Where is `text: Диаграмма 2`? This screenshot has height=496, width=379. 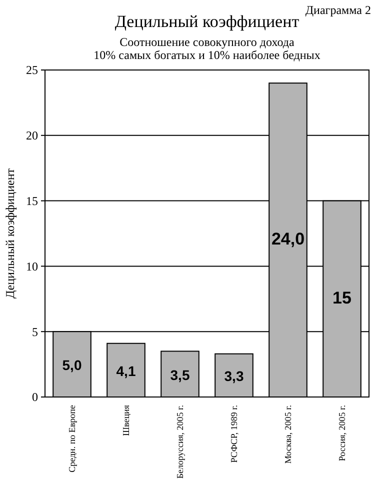 text: Диаграмма 2 is located at coordinates (338, 10).